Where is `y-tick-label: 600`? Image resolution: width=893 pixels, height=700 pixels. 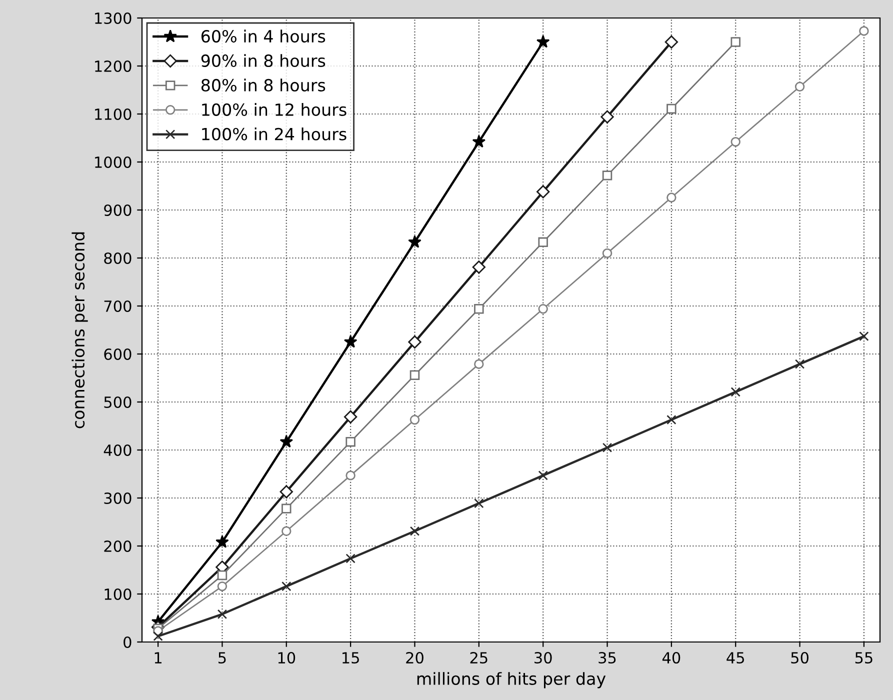 y-tick-label: 600 is located at coordinates (118, 354).